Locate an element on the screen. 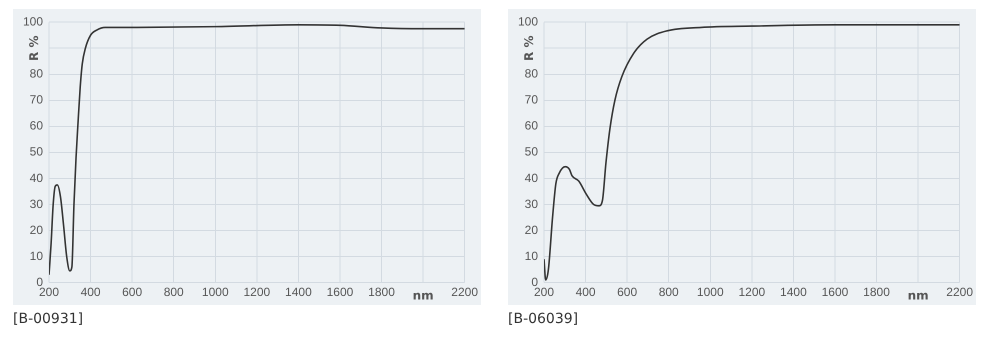  text: [B-06039] is located at coordinates (544, 319).